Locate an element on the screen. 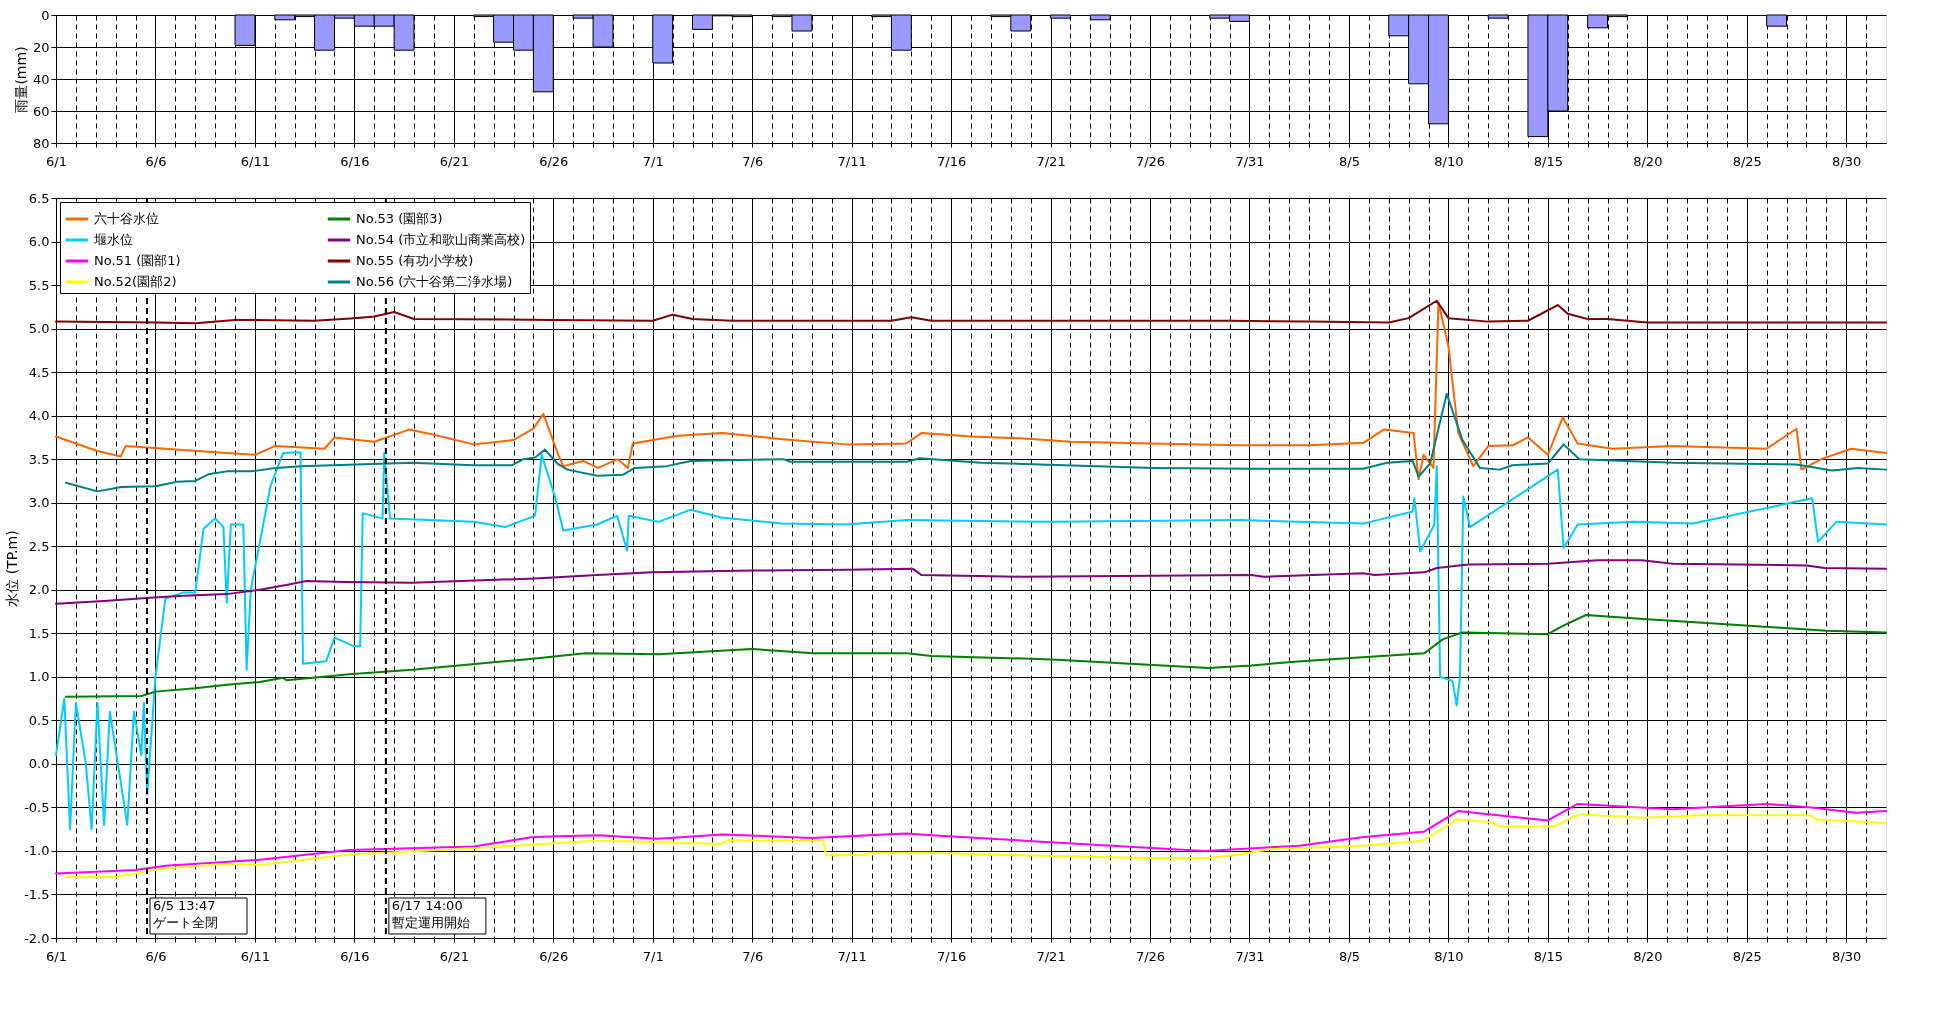 The image size is (1934, 1009). y-tick-label: 5.5 is located at coordinates (39, 285).